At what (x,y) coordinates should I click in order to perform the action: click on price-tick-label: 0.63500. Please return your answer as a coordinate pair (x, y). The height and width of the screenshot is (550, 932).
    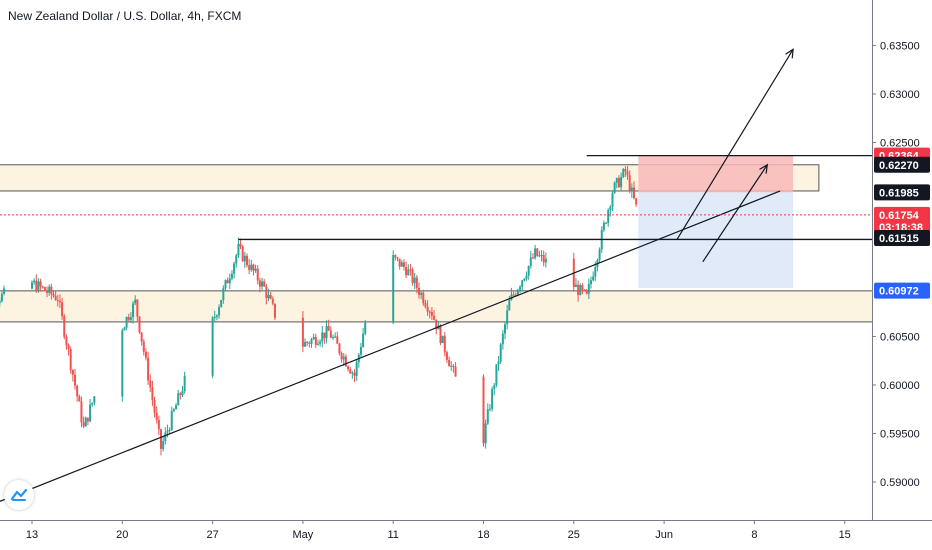
    Looking at the image, I should click on (900, 46).